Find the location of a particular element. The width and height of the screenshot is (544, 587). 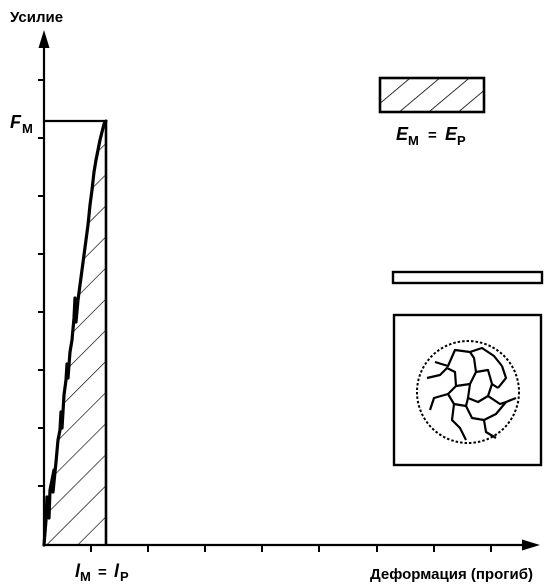

energy-equals: = is located at coordinates (432, 135).